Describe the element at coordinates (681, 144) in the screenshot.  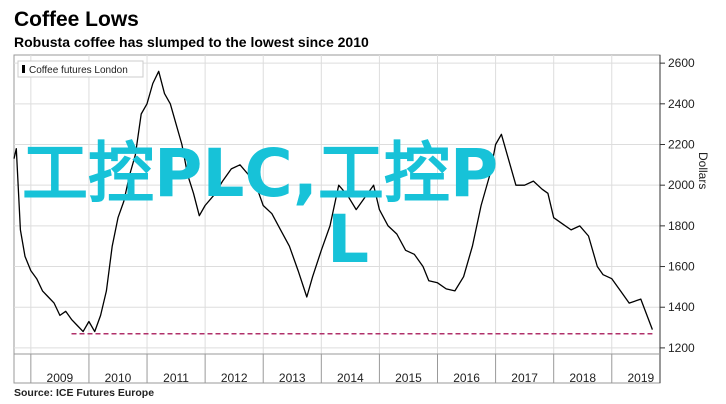
I see `y-tick-label: 2200` at that location.